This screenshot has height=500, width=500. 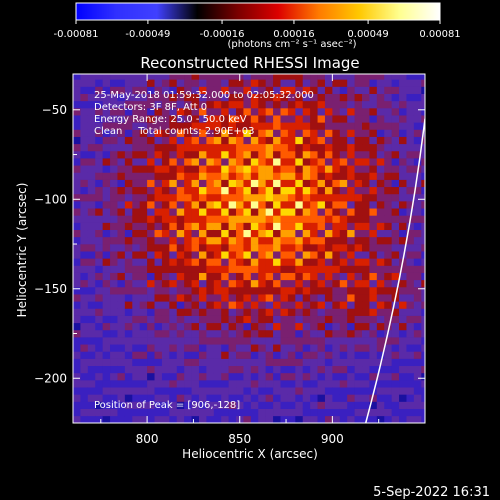 I want to click on colorbar-tick-label: -0.00016, so click(x=222, y=34).